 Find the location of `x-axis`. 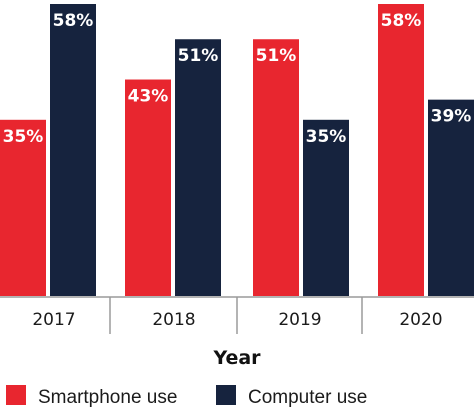

x-axis is located at coordinates (237, 315).